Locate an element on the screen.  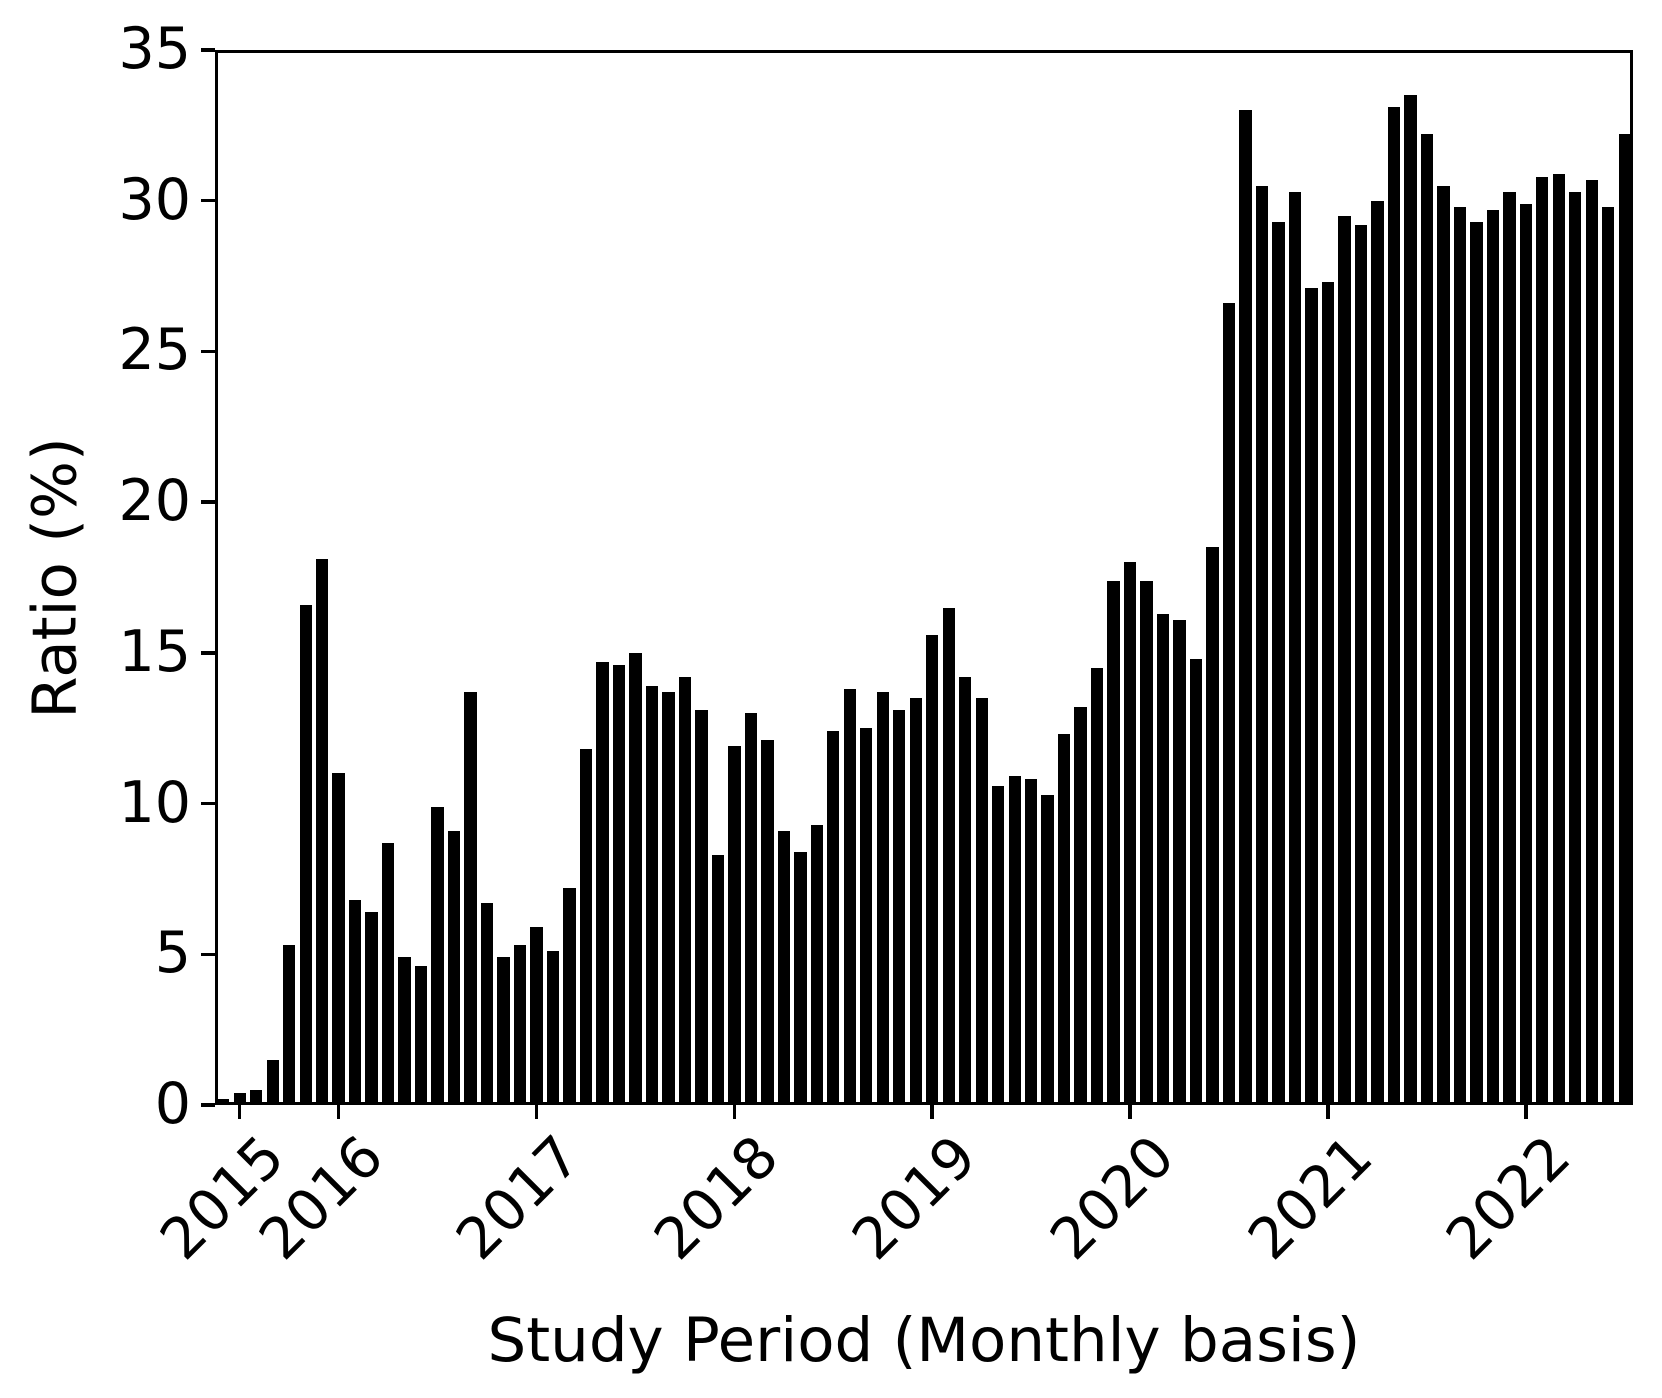
x-tick-mark-2015 is located at coordinates (239, 1112).